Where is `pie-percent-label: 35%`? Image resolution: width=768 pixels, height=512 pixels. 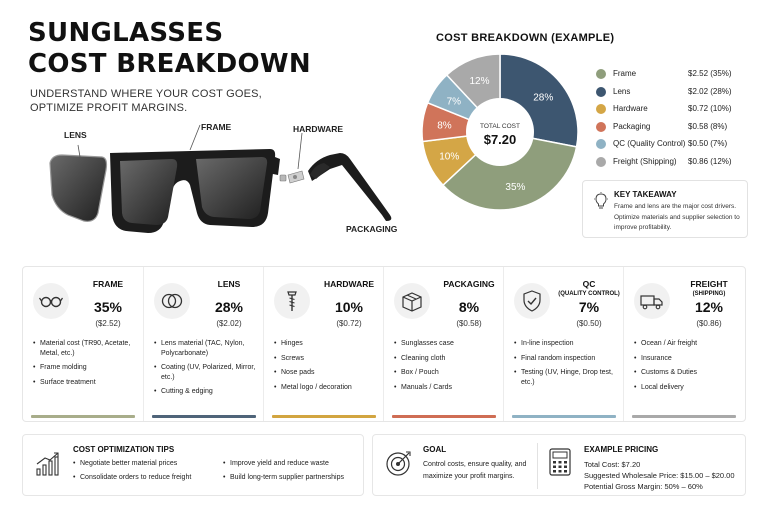 pie-percent-label: 35% is located at coordinates (515, 187).